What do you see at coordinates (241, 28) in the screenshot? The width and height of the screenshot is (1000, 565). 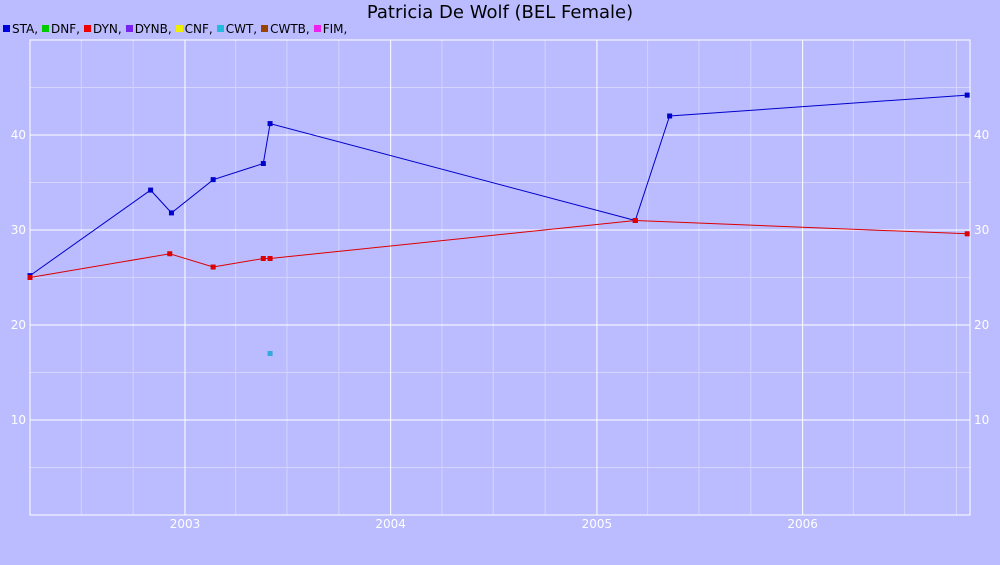 I see `legend-label: CWT,` at bounding box center [241, 28].